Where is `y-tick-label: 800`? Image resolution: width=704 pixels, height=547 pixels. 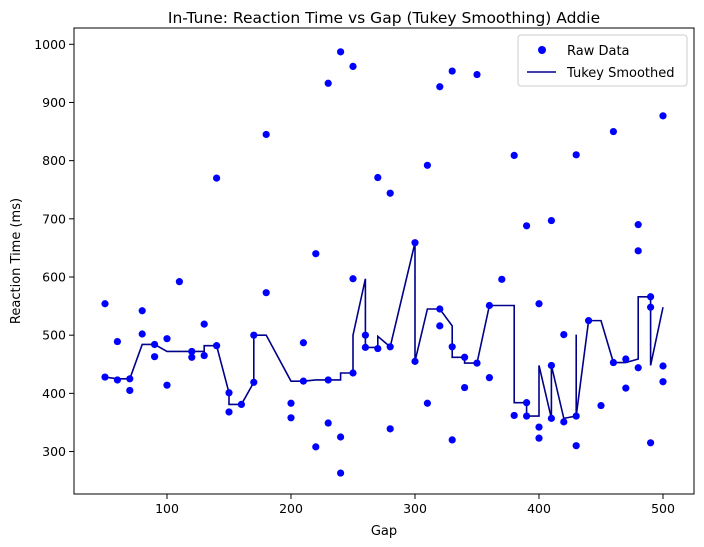 y-tick-label: 800 is located at coordinates (54, 160).